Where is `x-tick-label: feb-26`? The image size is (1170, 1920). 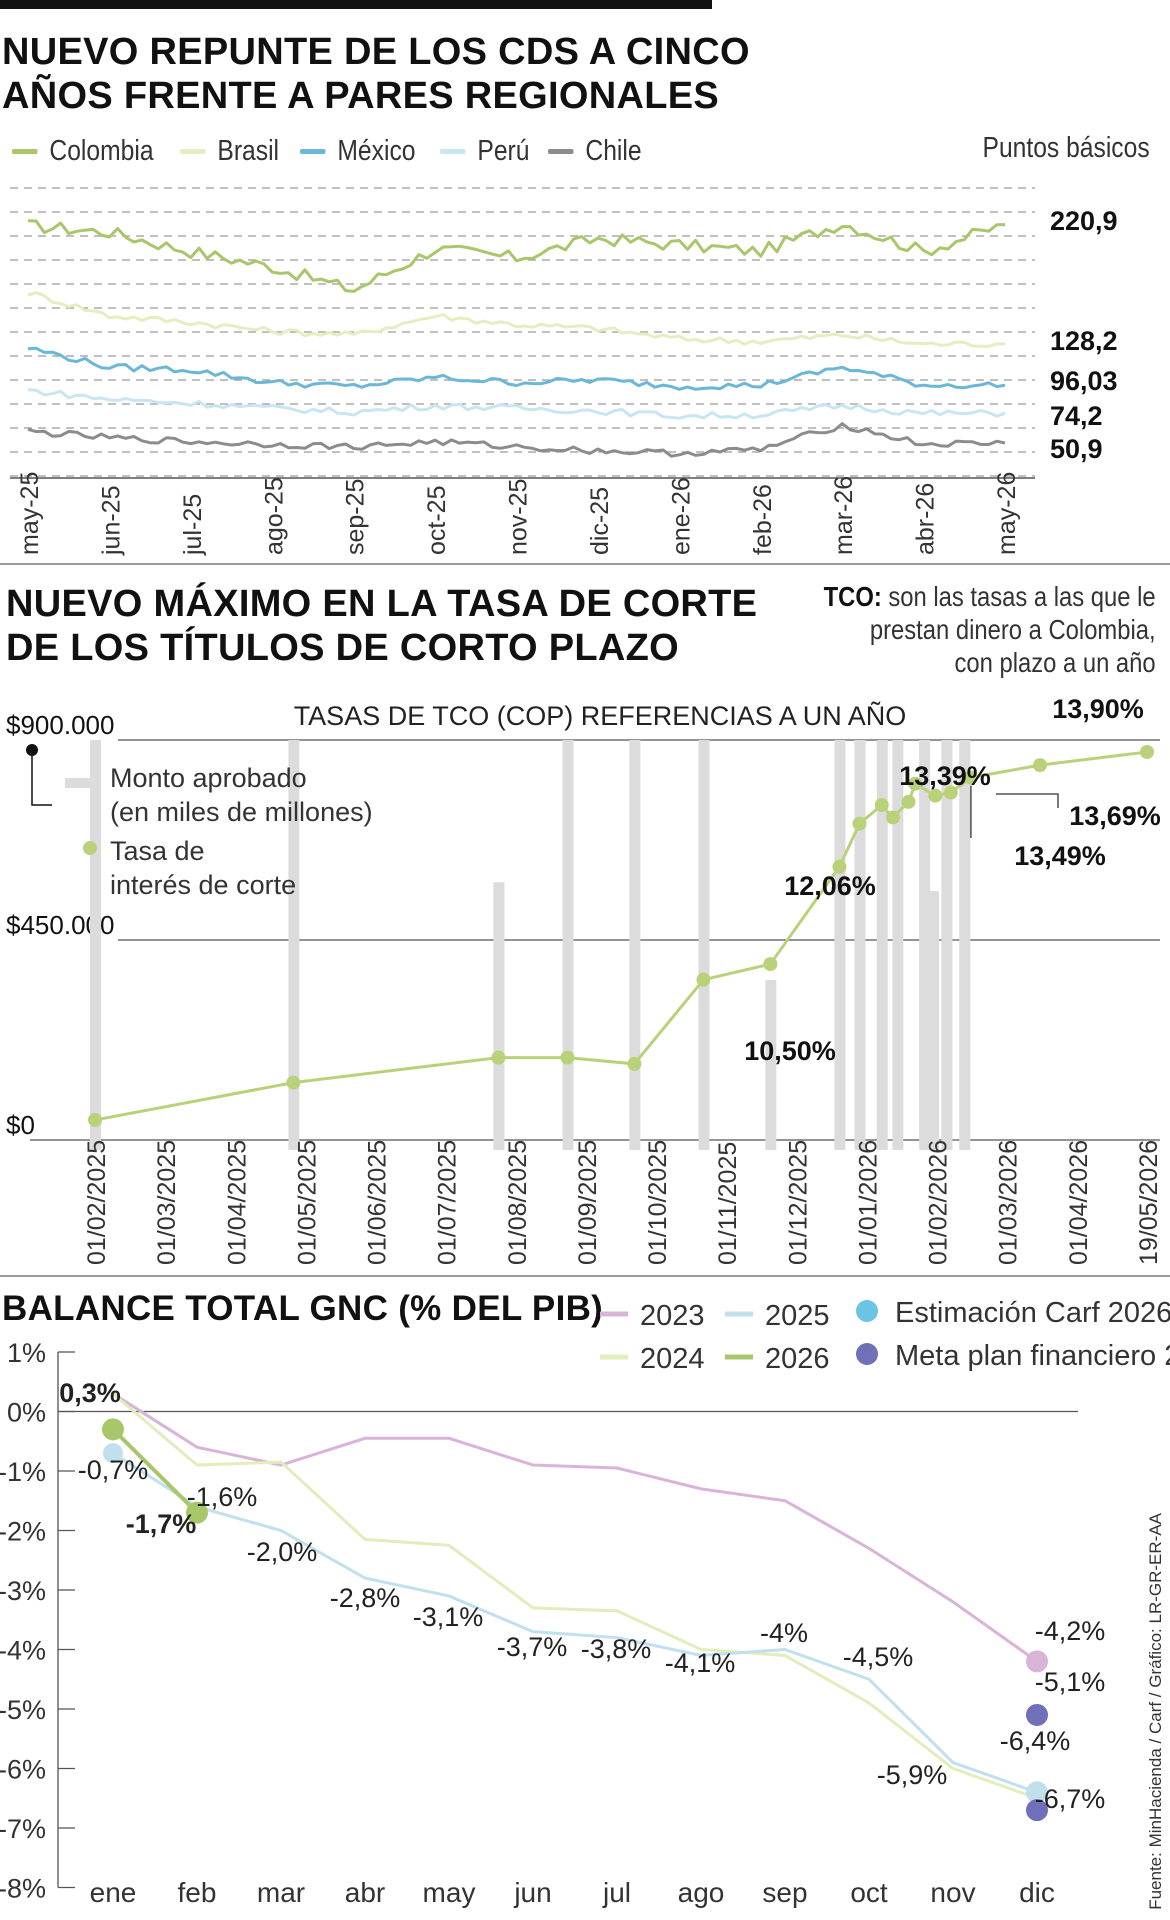
x-tick-label: feb-26 is located at coordinates (763, 519).